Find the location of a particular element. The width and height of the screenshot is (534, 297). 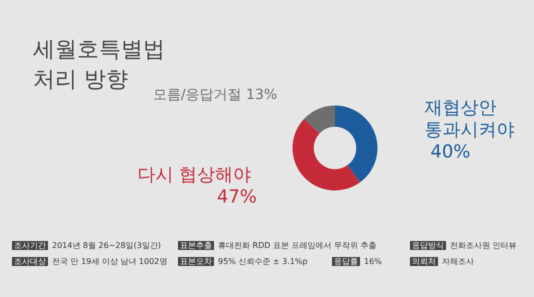

text: 응답률 16% is located at coordinates (357, 261).